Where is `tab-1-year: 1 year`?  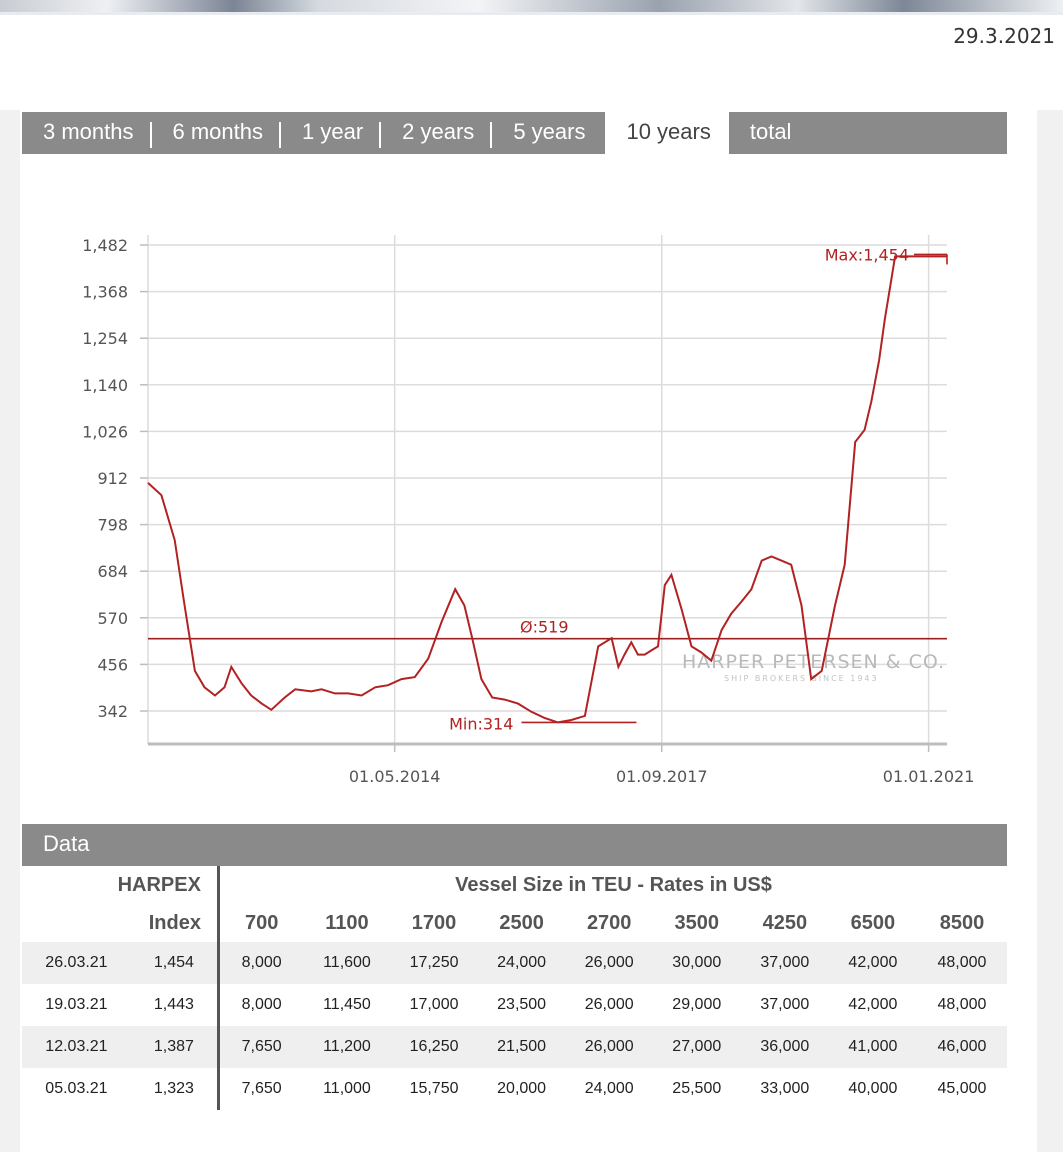
tab-1-year: 1 year is located at coordinates (331, 133).